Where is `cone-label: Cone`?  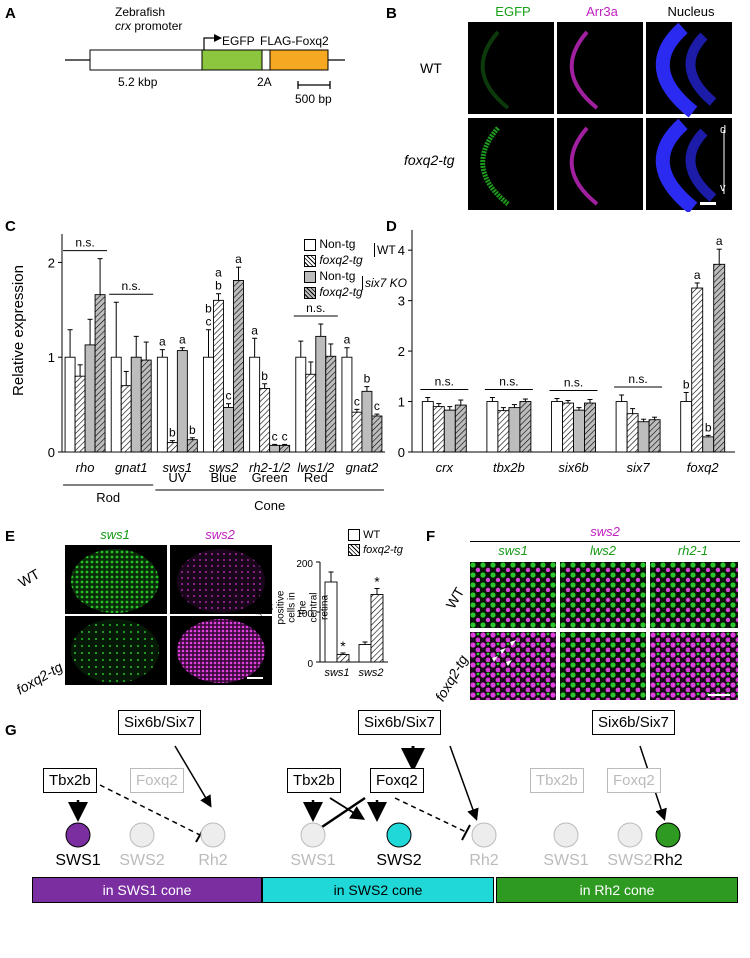 cone-label: Cone is located at coordinates (269, 505).